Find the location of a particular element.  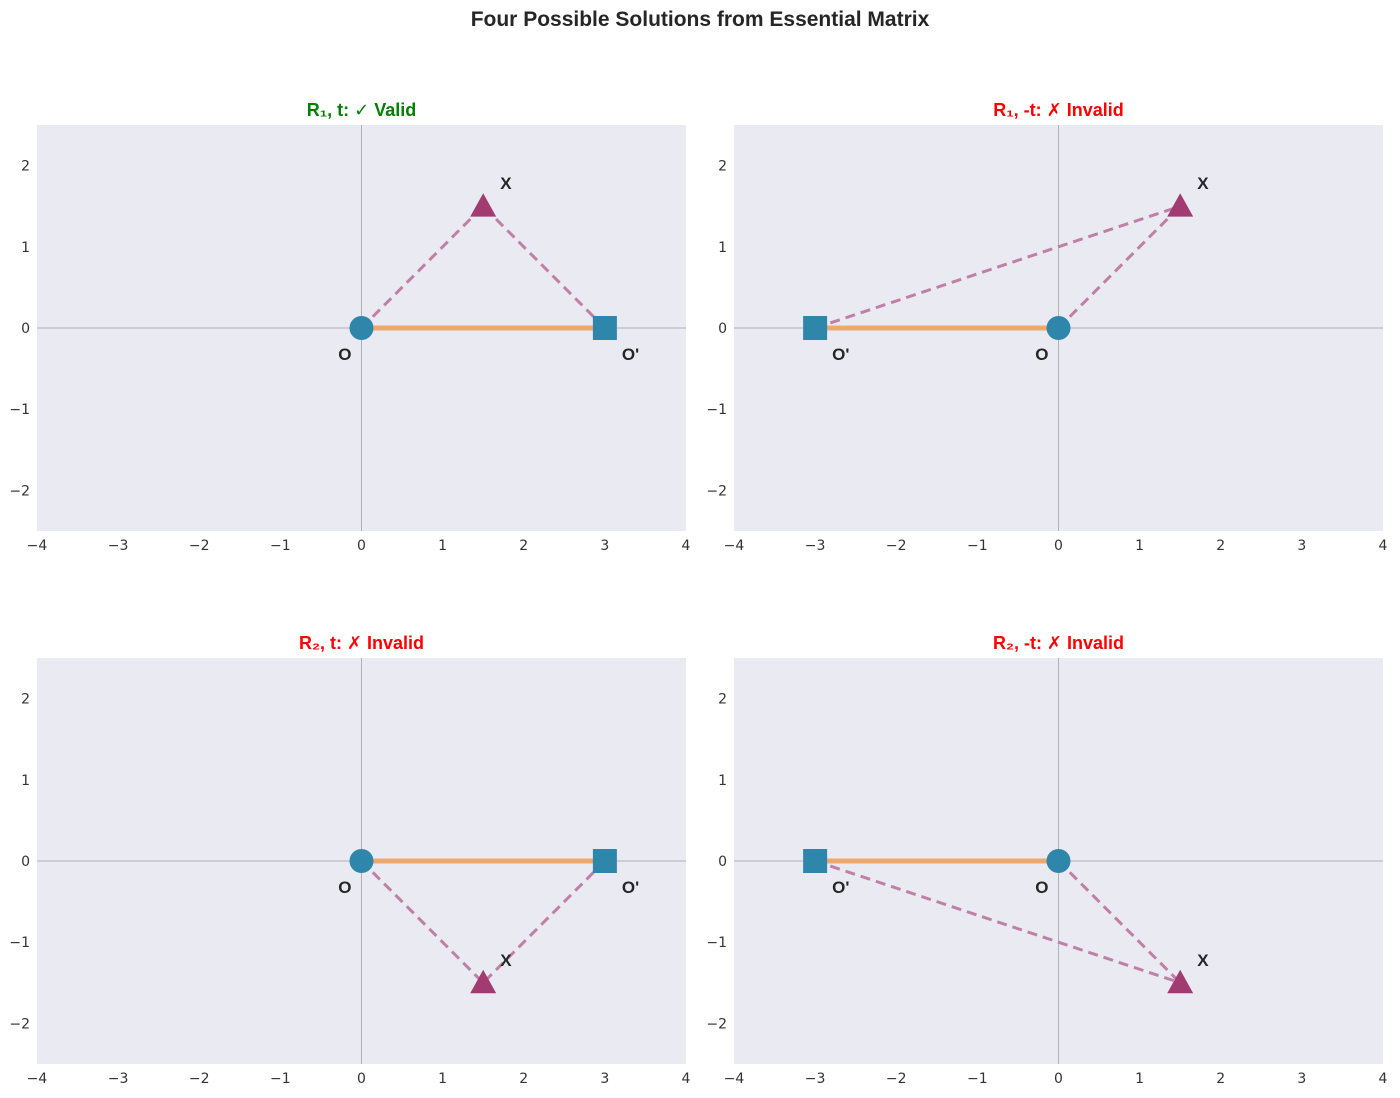

panel-title: R₂, t: ✗ Invalid is located at coordinates (361, 643).